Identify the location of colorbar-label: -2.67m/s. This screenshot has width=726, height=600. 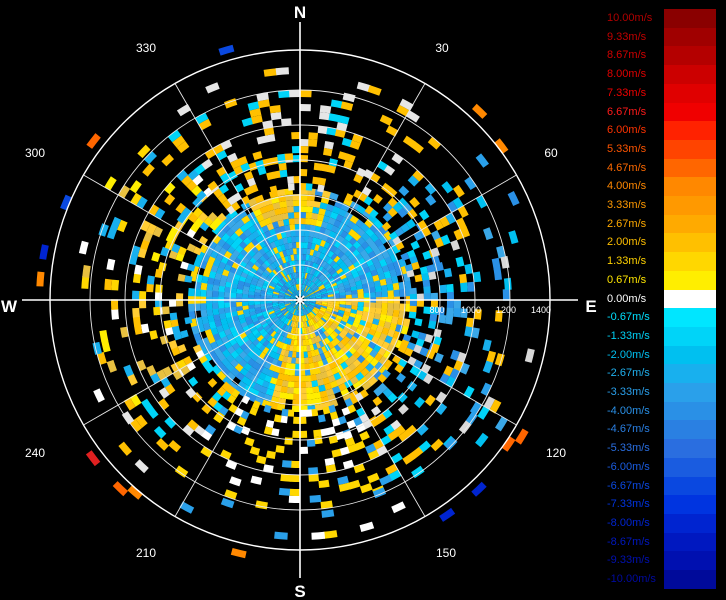
(628, 373).